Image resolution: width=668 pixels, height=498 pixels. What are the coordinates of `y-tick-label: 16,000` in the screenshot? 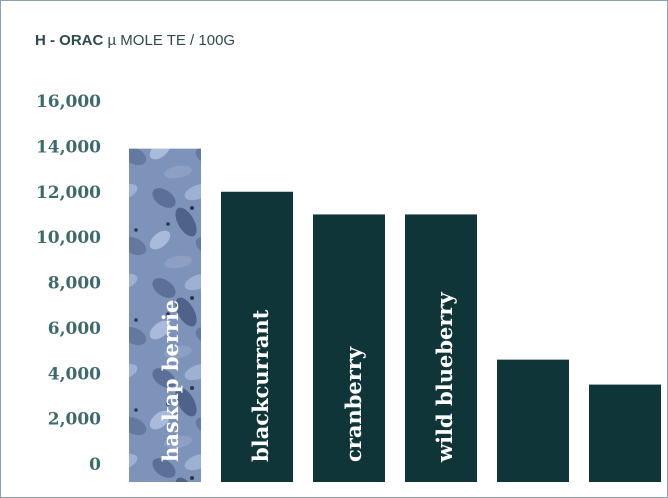 It's located at (68, 102).